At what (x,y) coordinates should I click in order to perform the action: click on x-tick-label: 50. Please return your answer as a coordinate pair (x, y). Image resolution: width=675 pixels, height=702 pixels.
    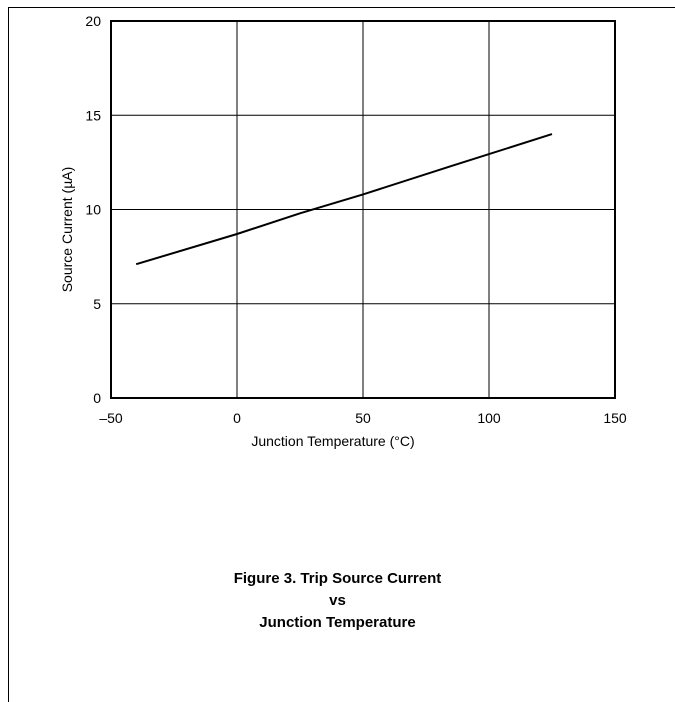
    Looking at the image, I should click on (363, 418).